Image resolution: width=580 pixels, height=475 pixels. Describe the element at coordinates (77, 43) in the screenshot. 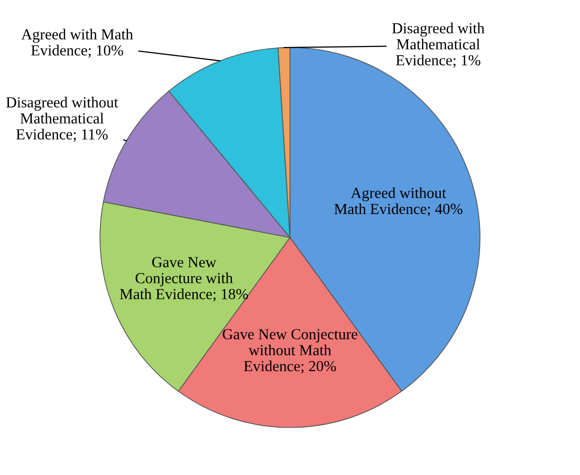

I see `slice-label: Agreed with Math Evidence; 10%` at that location.